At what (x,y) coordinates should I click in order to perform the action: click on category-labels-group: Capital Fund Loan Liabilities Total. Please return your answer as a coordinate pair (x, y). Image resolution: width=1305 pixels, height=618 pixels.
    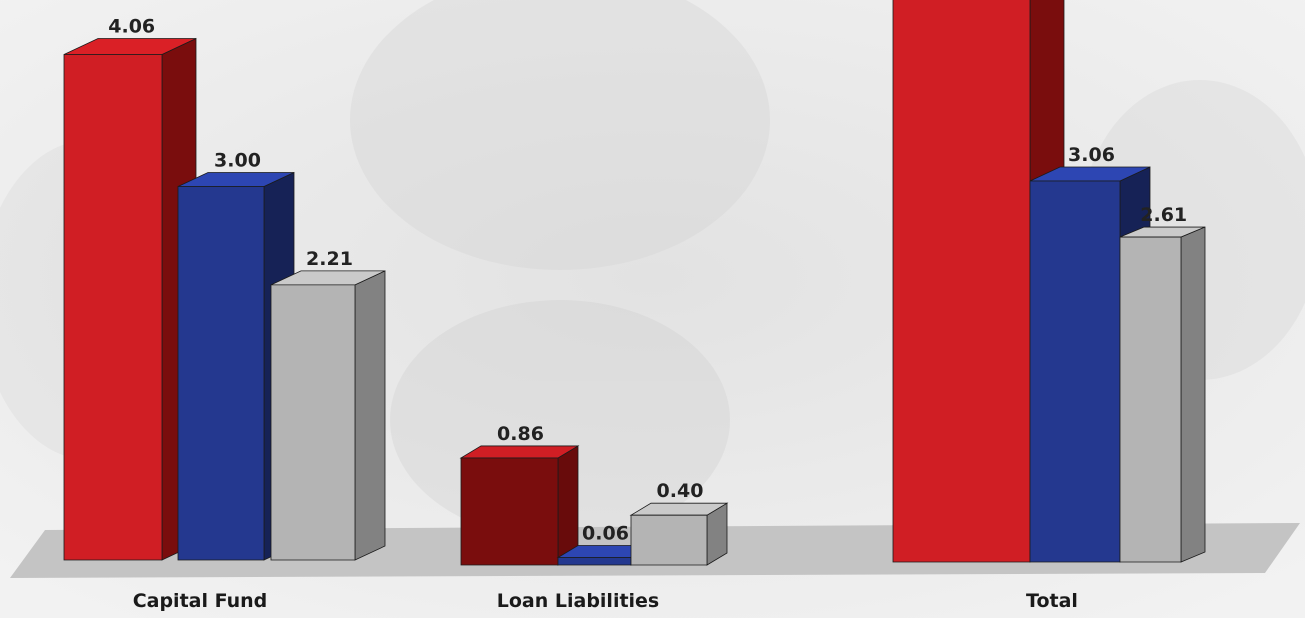
    Looking at the image, I should click on (605, 601).